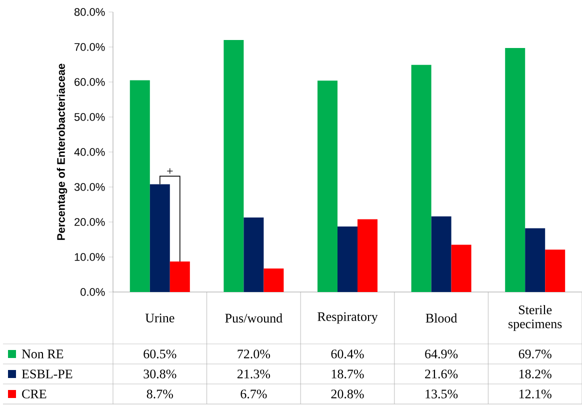 Image resolution: width=582 pixels, height=405 pixels. What do you see at coordinates (253, 318) in the screenshot?
I see `x-tick-label: Pus/wound` at bounding box center [253, 318].